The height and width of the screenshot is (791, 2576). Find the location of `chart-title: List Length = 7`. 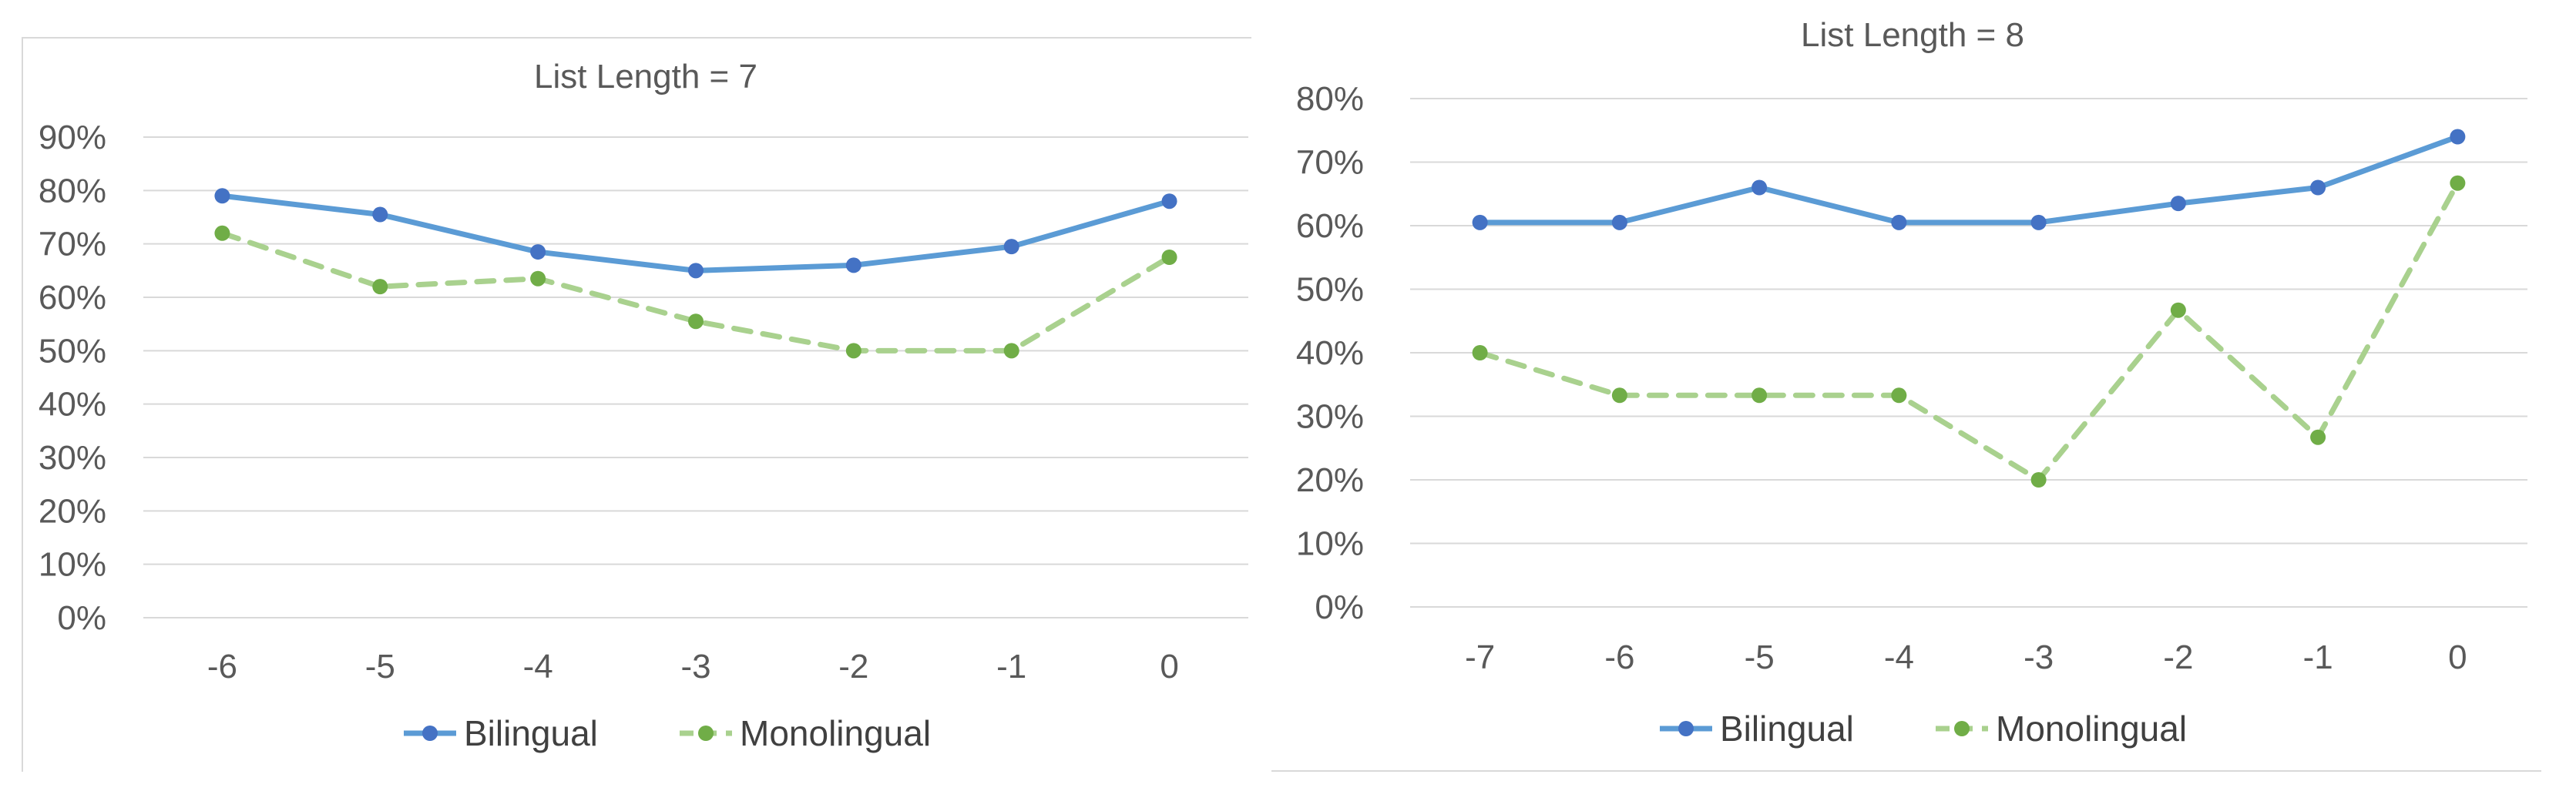

chart-title: List Length = 7 is located at coordinates (645, 77).